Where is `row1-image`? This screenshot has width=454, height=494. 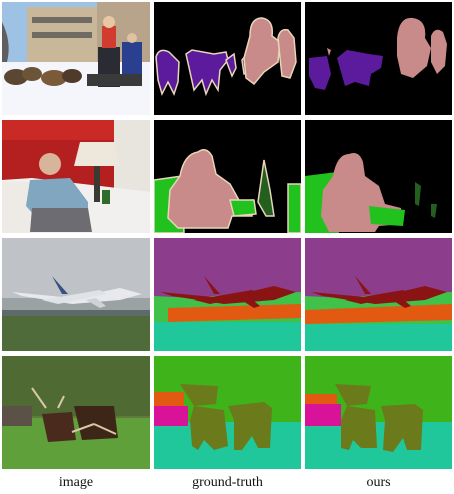
row1-image is located at coordinates (76, 58).